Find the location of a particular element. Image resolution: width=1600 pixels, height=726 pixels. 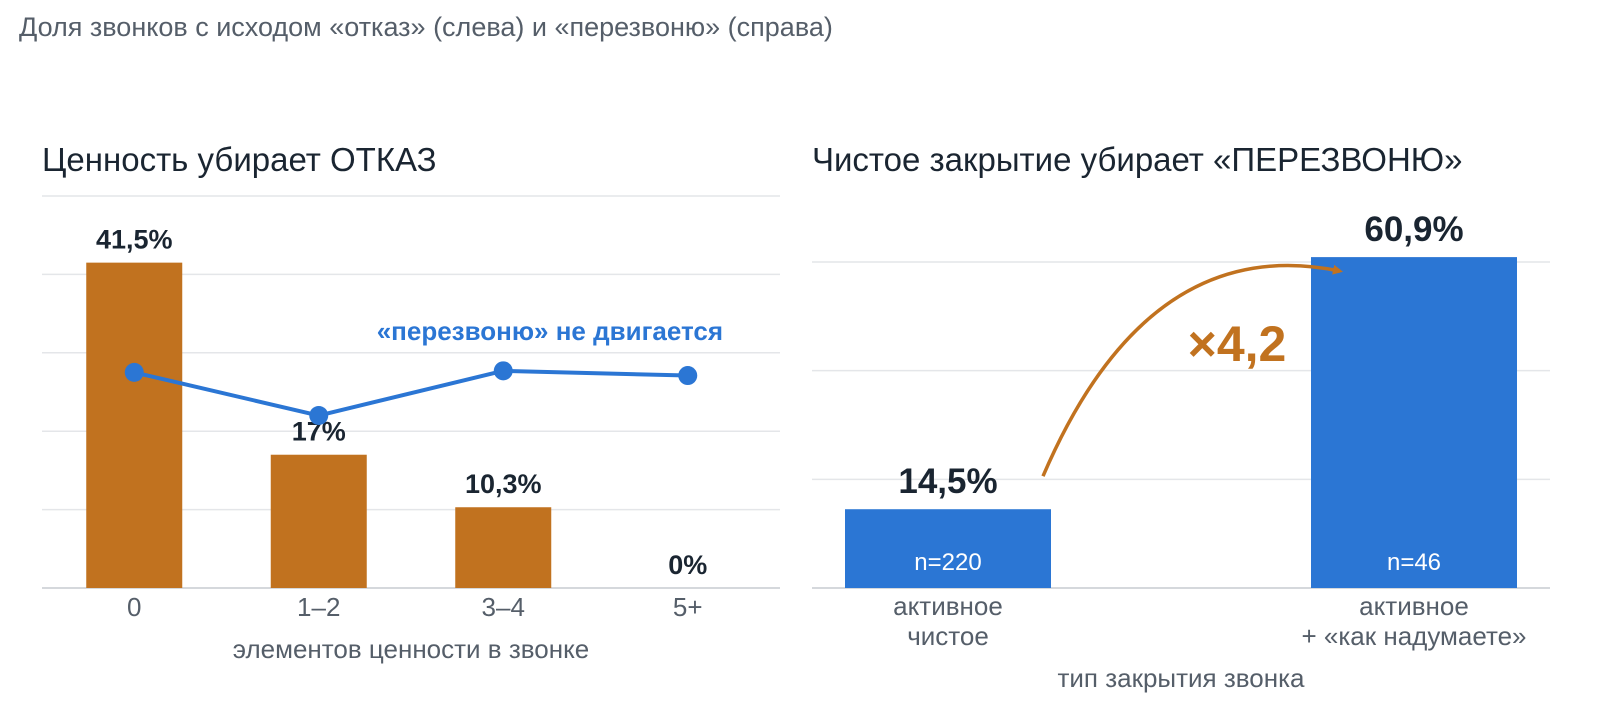

bar-value-label: 10,3% is located at coordinates (503, 484).